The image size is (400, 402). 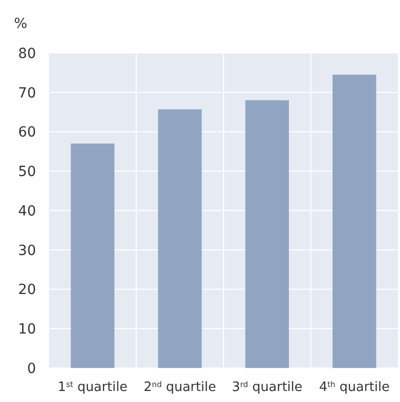 What do you see at coordinates (31, 368) in the screenshot?
I see `y-tick-label: 0` at bounding box center [31, 368].